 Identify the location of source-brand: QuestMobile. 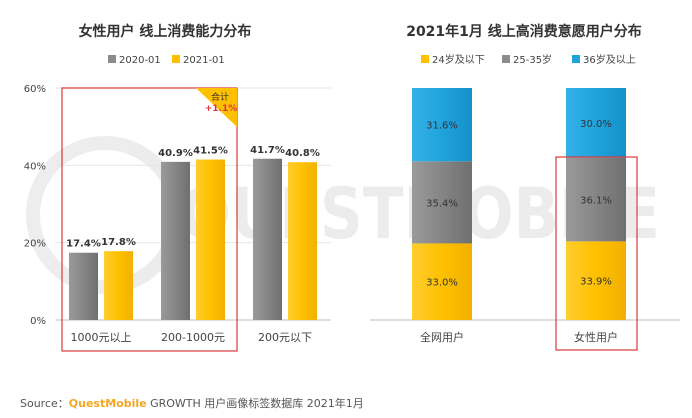
(107, 403).